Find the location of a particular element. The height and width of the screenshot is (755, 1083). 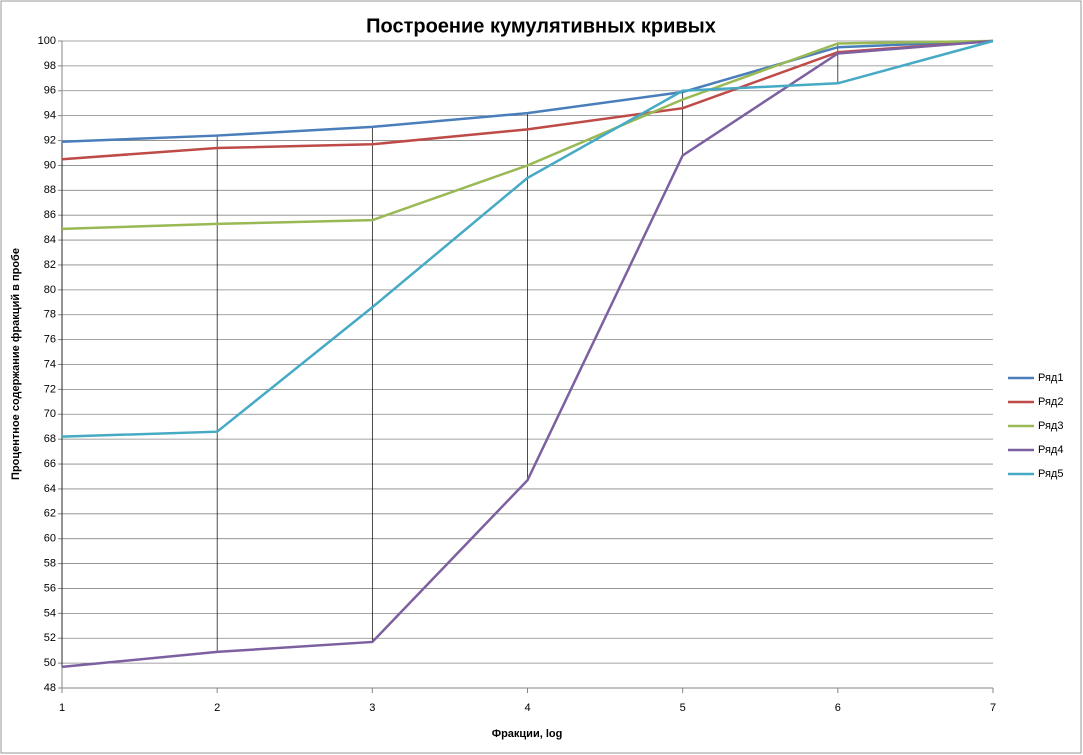

y-tick-label: 76 is located at coordinates (50, 340).